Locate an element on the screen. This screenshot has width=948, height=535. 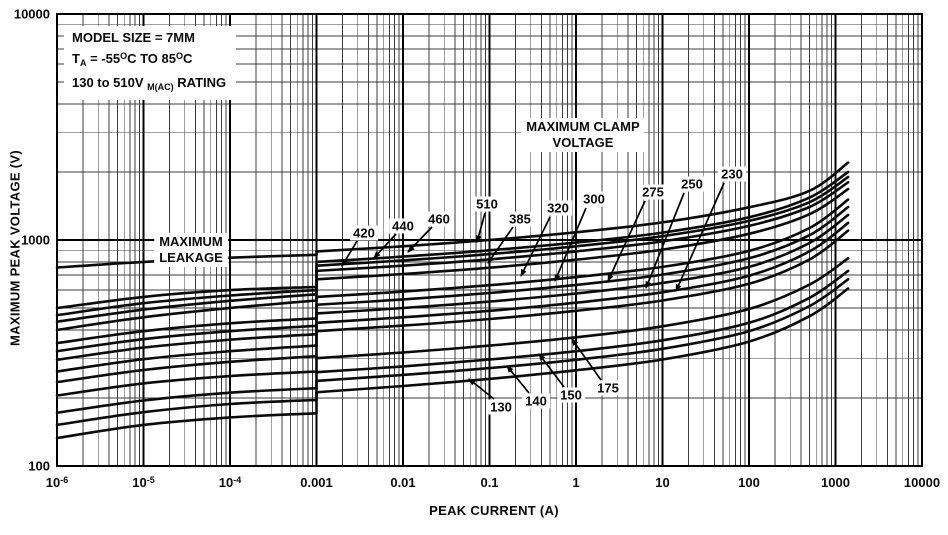
curve-label-300: 300 is located at coordinates (594, 199).